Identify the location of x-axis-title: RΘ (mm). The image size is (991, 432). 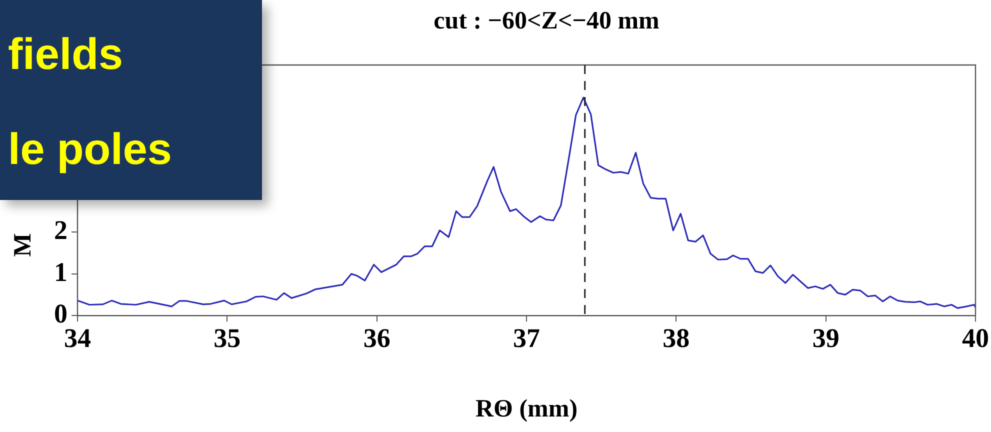
(526, 408).